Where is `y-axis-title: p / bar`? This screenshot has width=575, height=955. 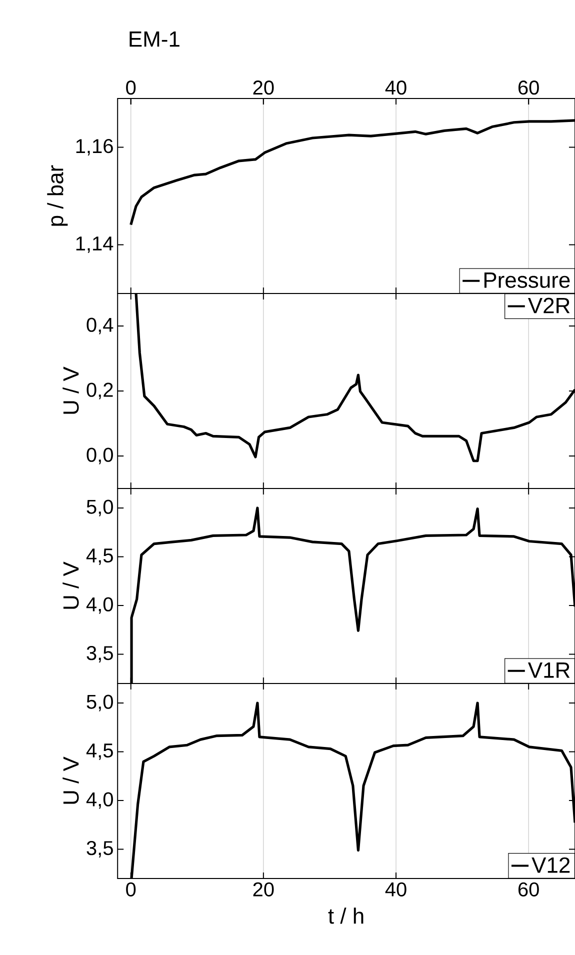
y-axis-title: p / bar is located at coordinates (57, 195).